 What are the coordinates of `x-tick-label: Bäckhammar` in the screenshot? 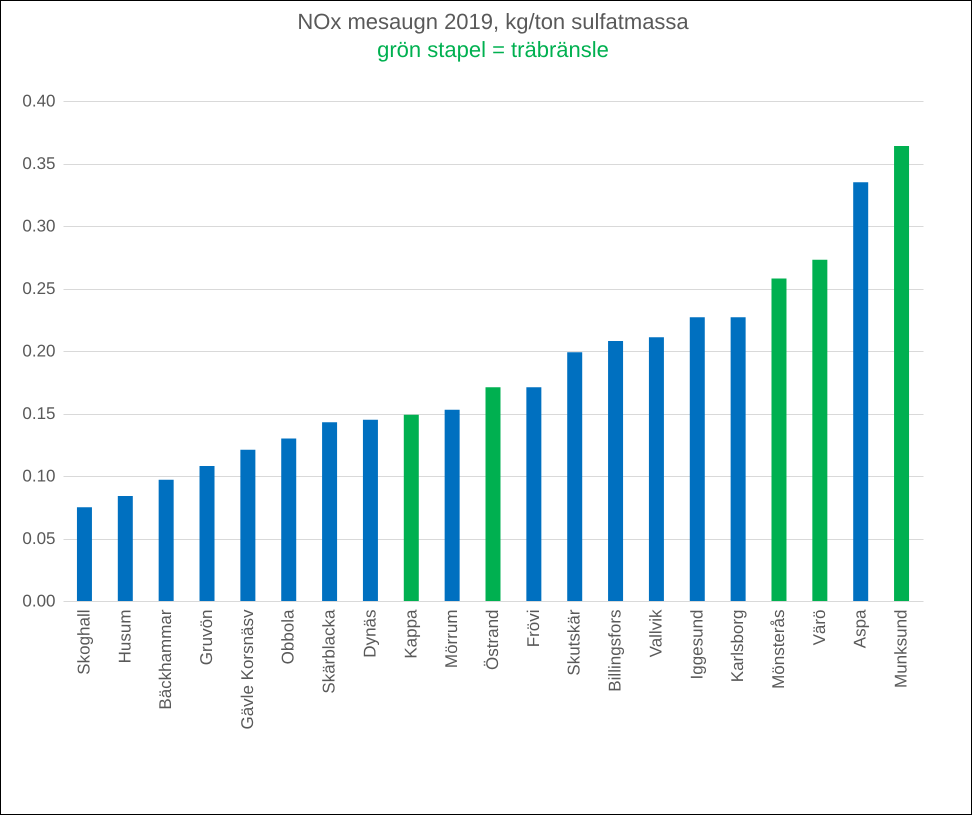 It's located at (166, 659).